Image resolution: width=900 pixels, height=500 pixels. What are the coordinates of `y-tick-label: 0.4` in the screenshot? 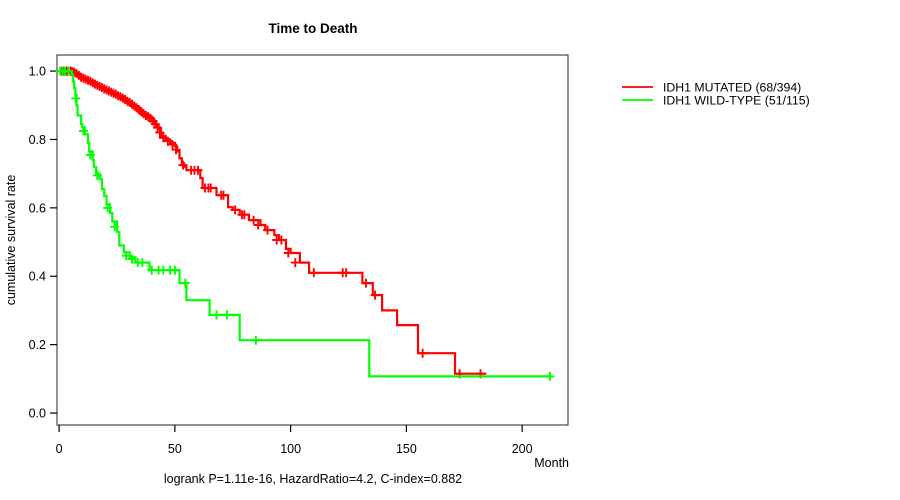 It's located at (37, 277).